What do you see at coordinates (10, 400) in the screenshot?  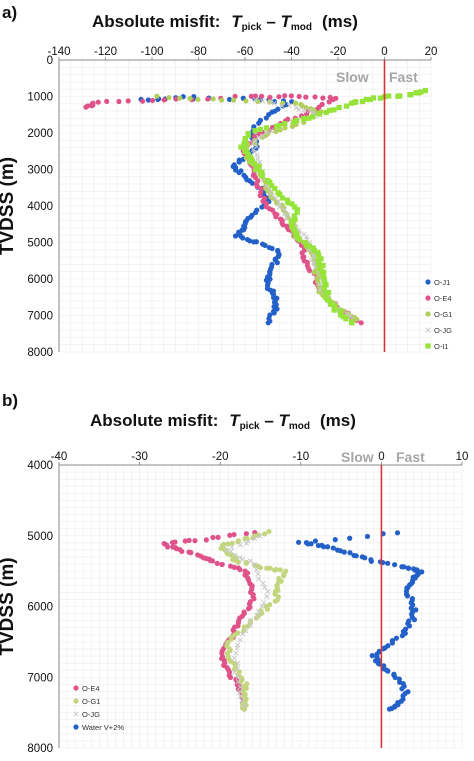 I see `panel-b-letter: b)` at bounding box center [10, 400].